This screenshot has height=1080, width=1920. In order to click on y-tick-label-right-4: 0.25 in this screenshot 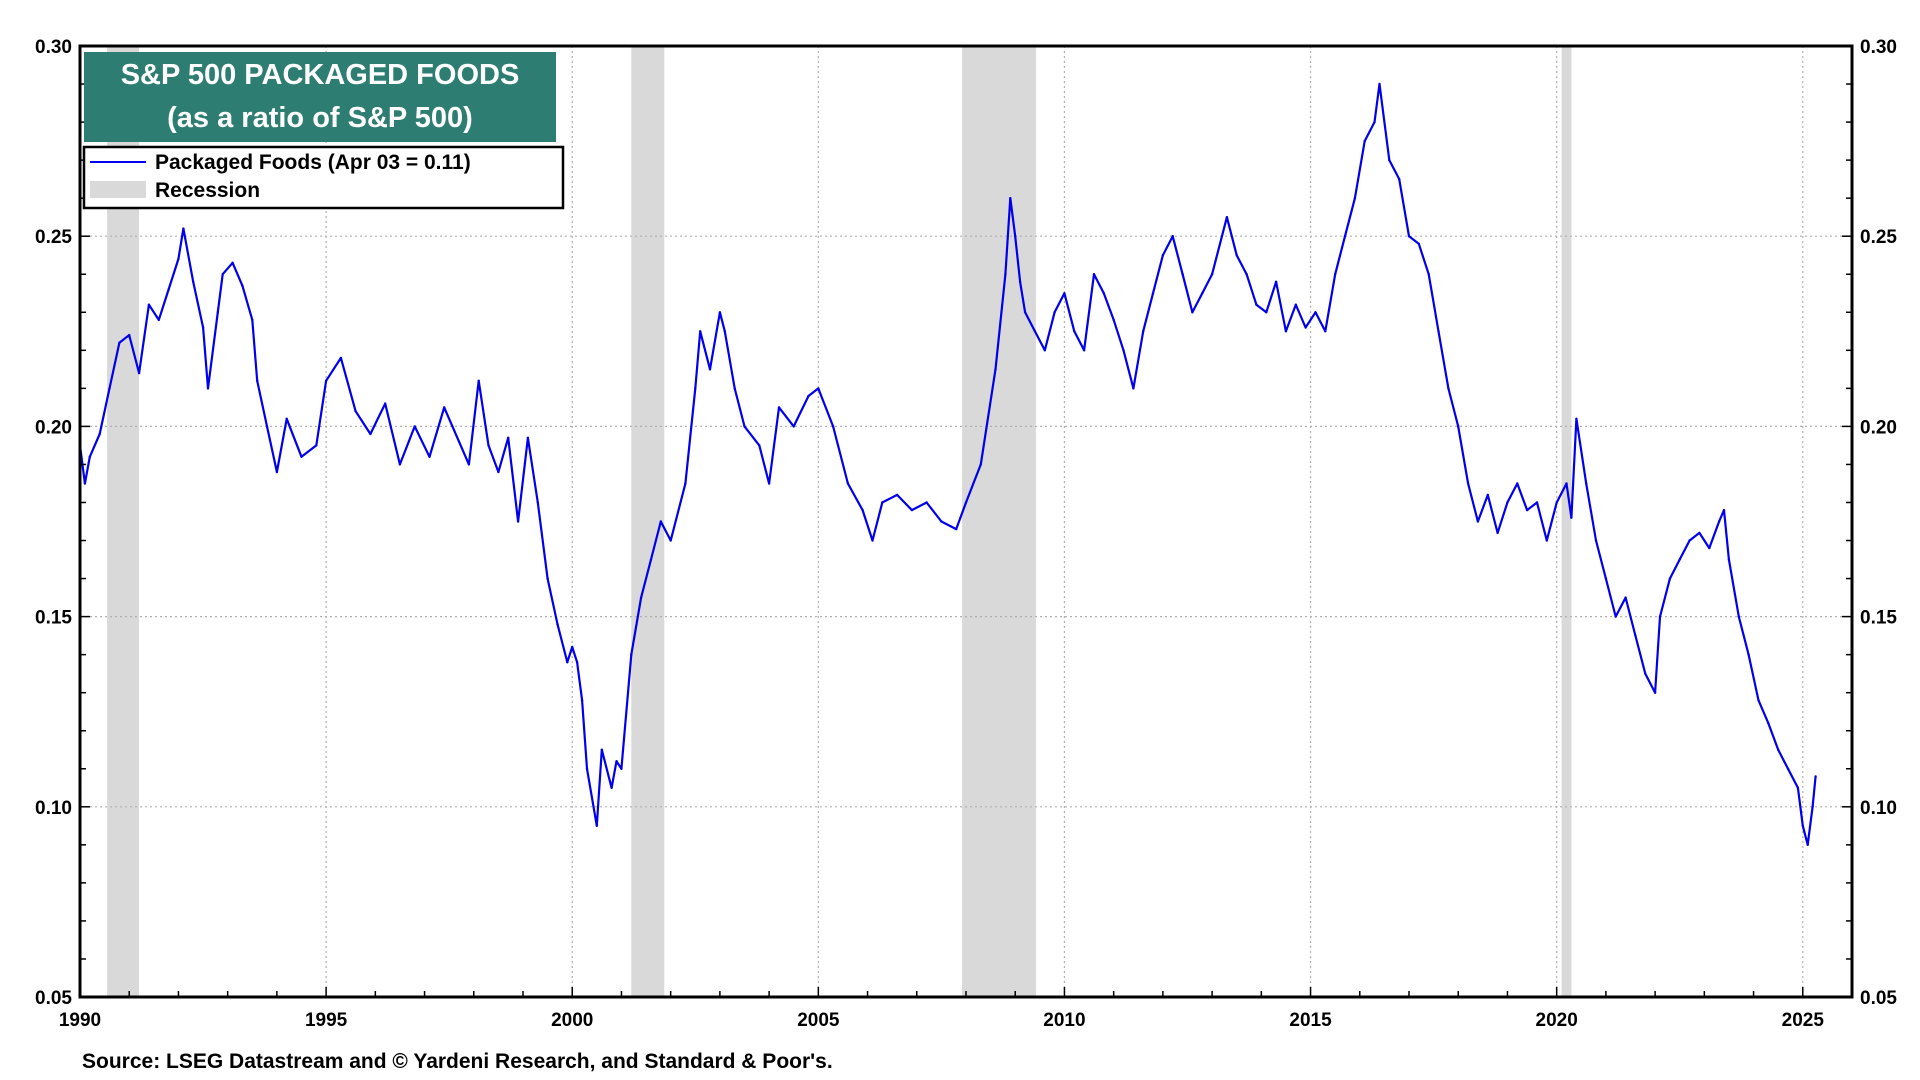, I will do `click(1878, 237)`.